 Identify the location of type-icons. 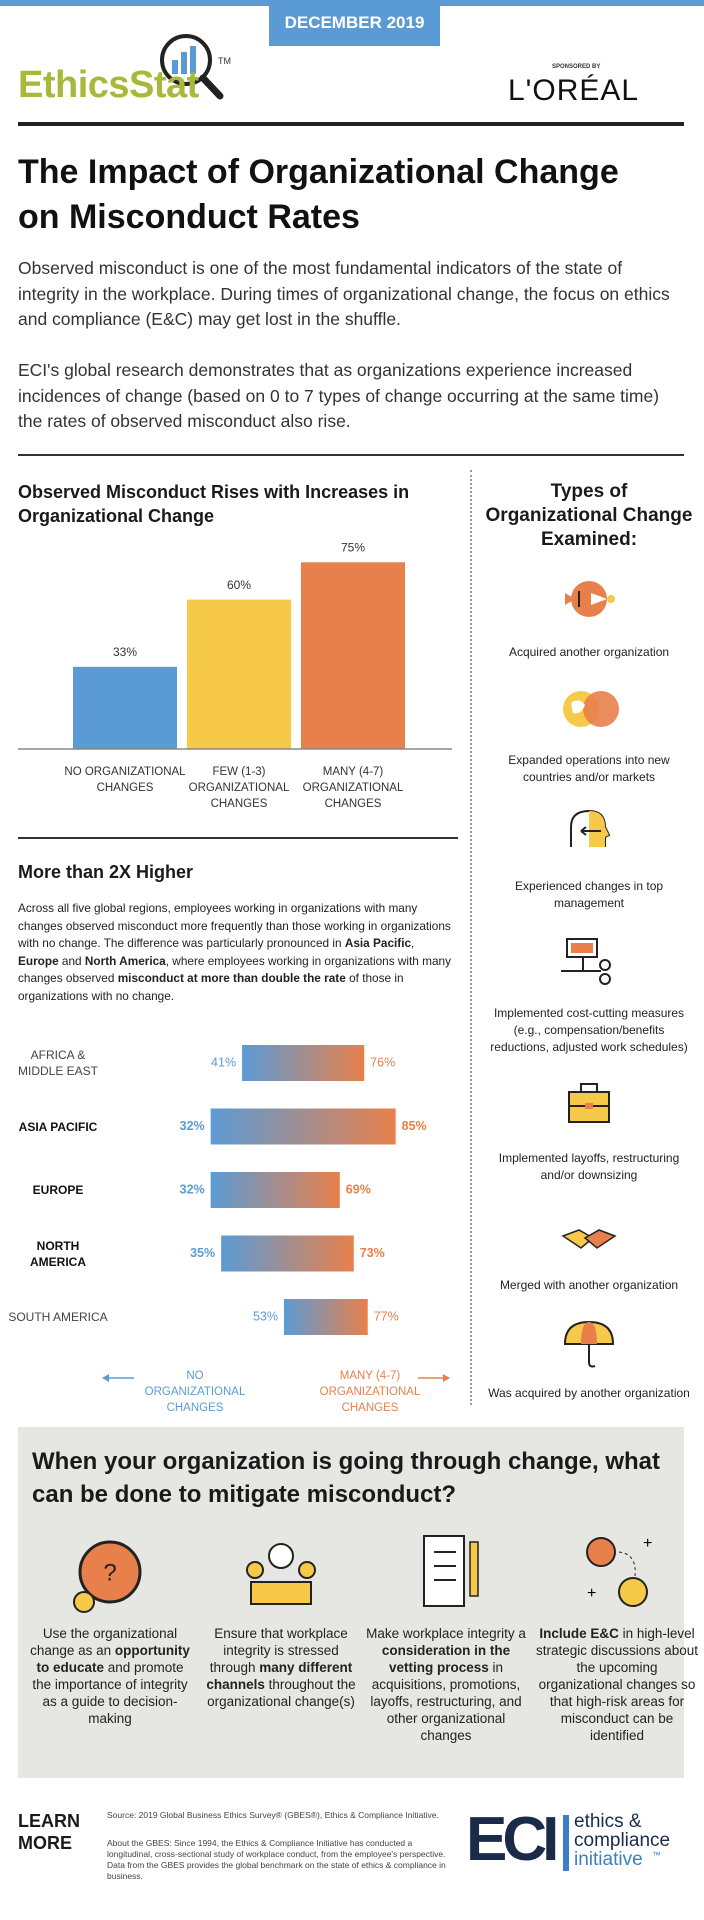
(590, 974).